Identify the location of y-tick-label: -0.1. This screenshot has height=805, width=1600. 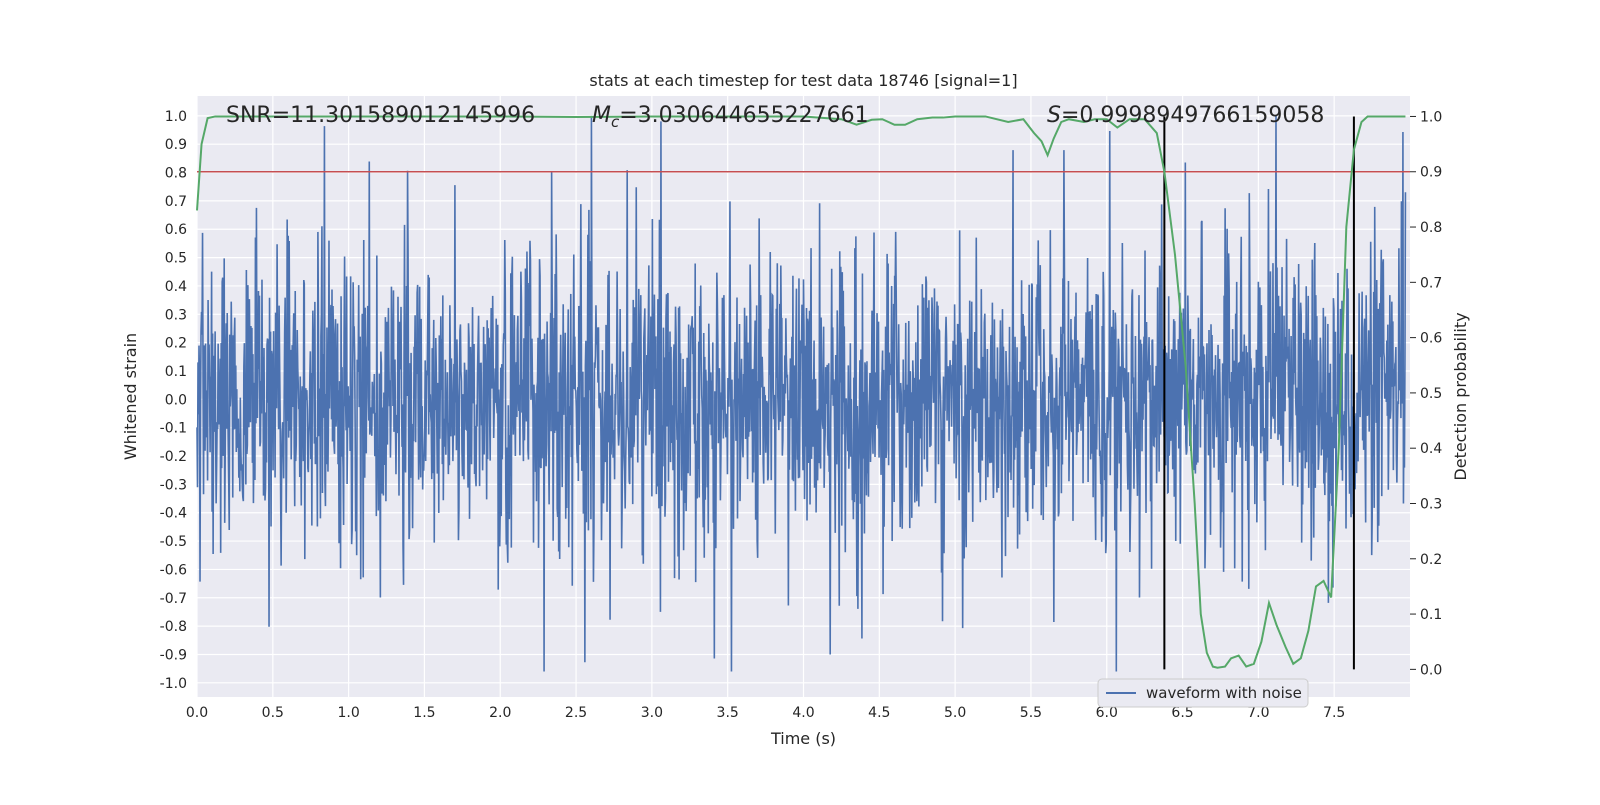
(173, 429).